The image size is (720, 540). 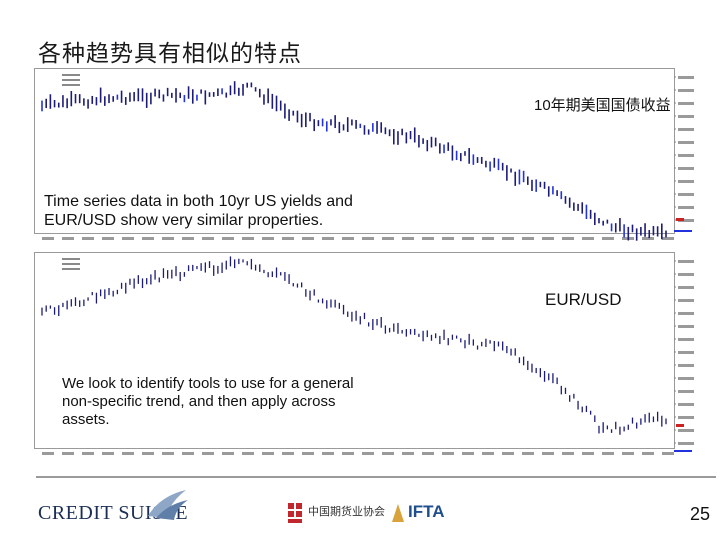 I want to click on china-futures-wordmark: 中国期货业协会, so click(x=346, y=511).